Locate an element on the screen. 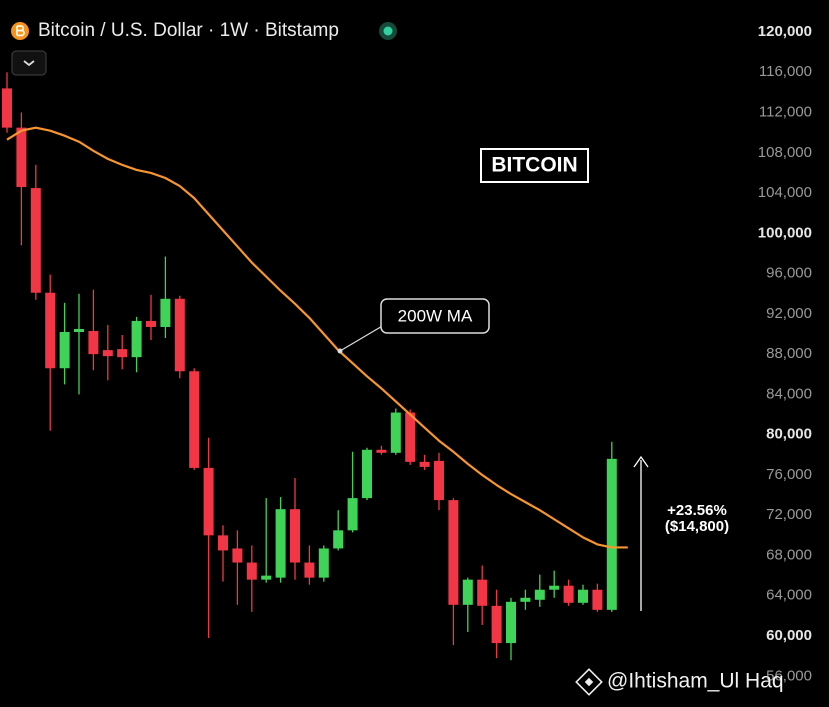  change-percent: +23.56% is located at coordinates (697, 510).